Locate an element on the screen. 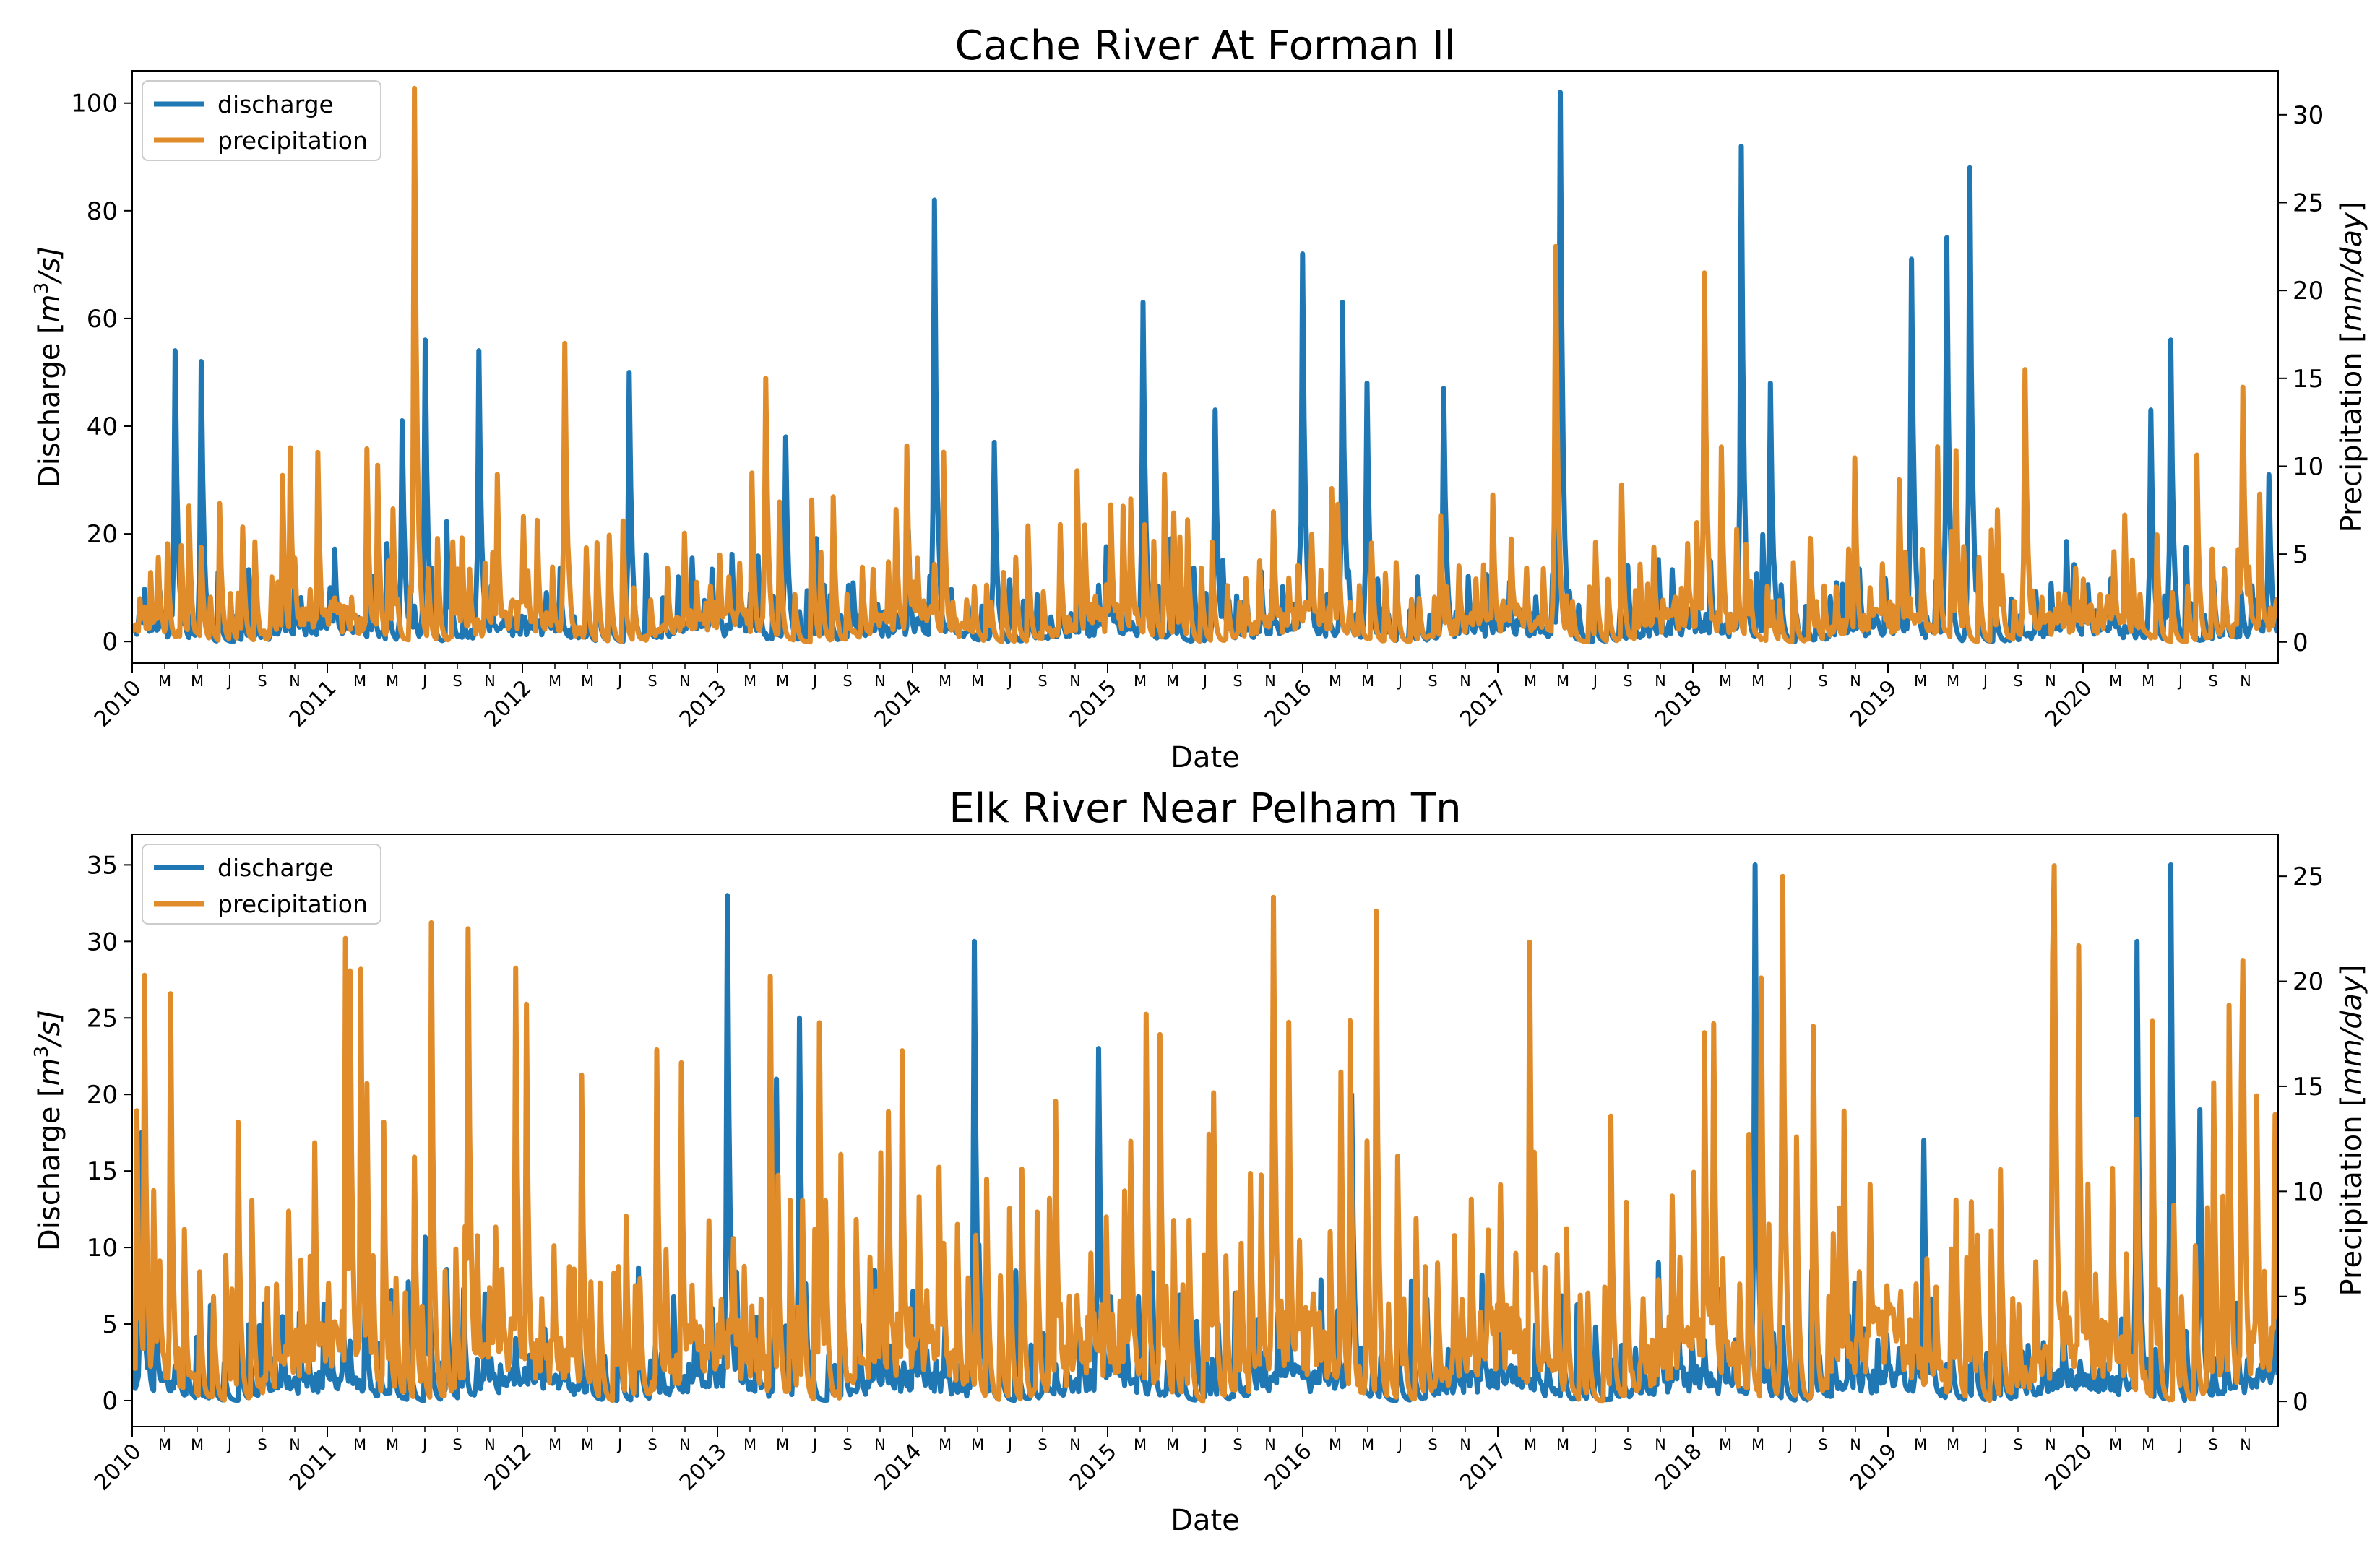 This screenshot has width=2380, height=1553. chart-title: Elk River Near Pelham Tn is located at coordinates (1205, 808).